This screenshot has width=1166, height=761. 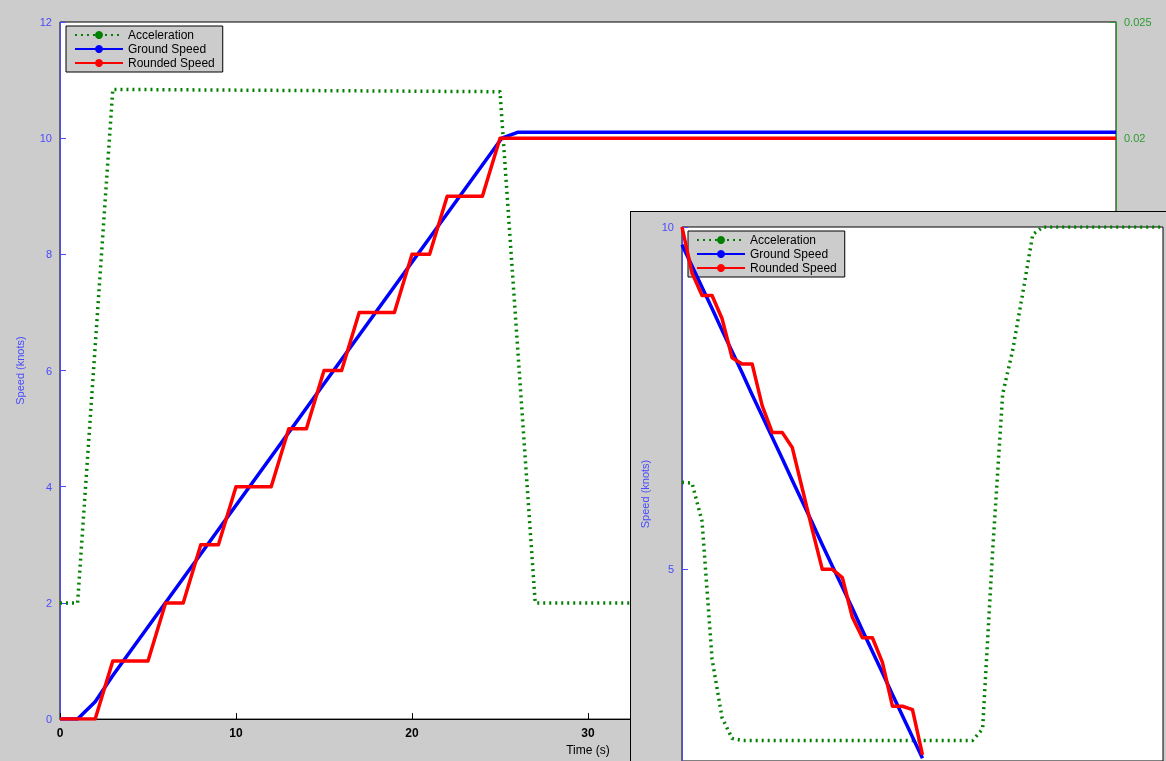 I want to click on y-tick-label: 5, so click(x=670, y=569).